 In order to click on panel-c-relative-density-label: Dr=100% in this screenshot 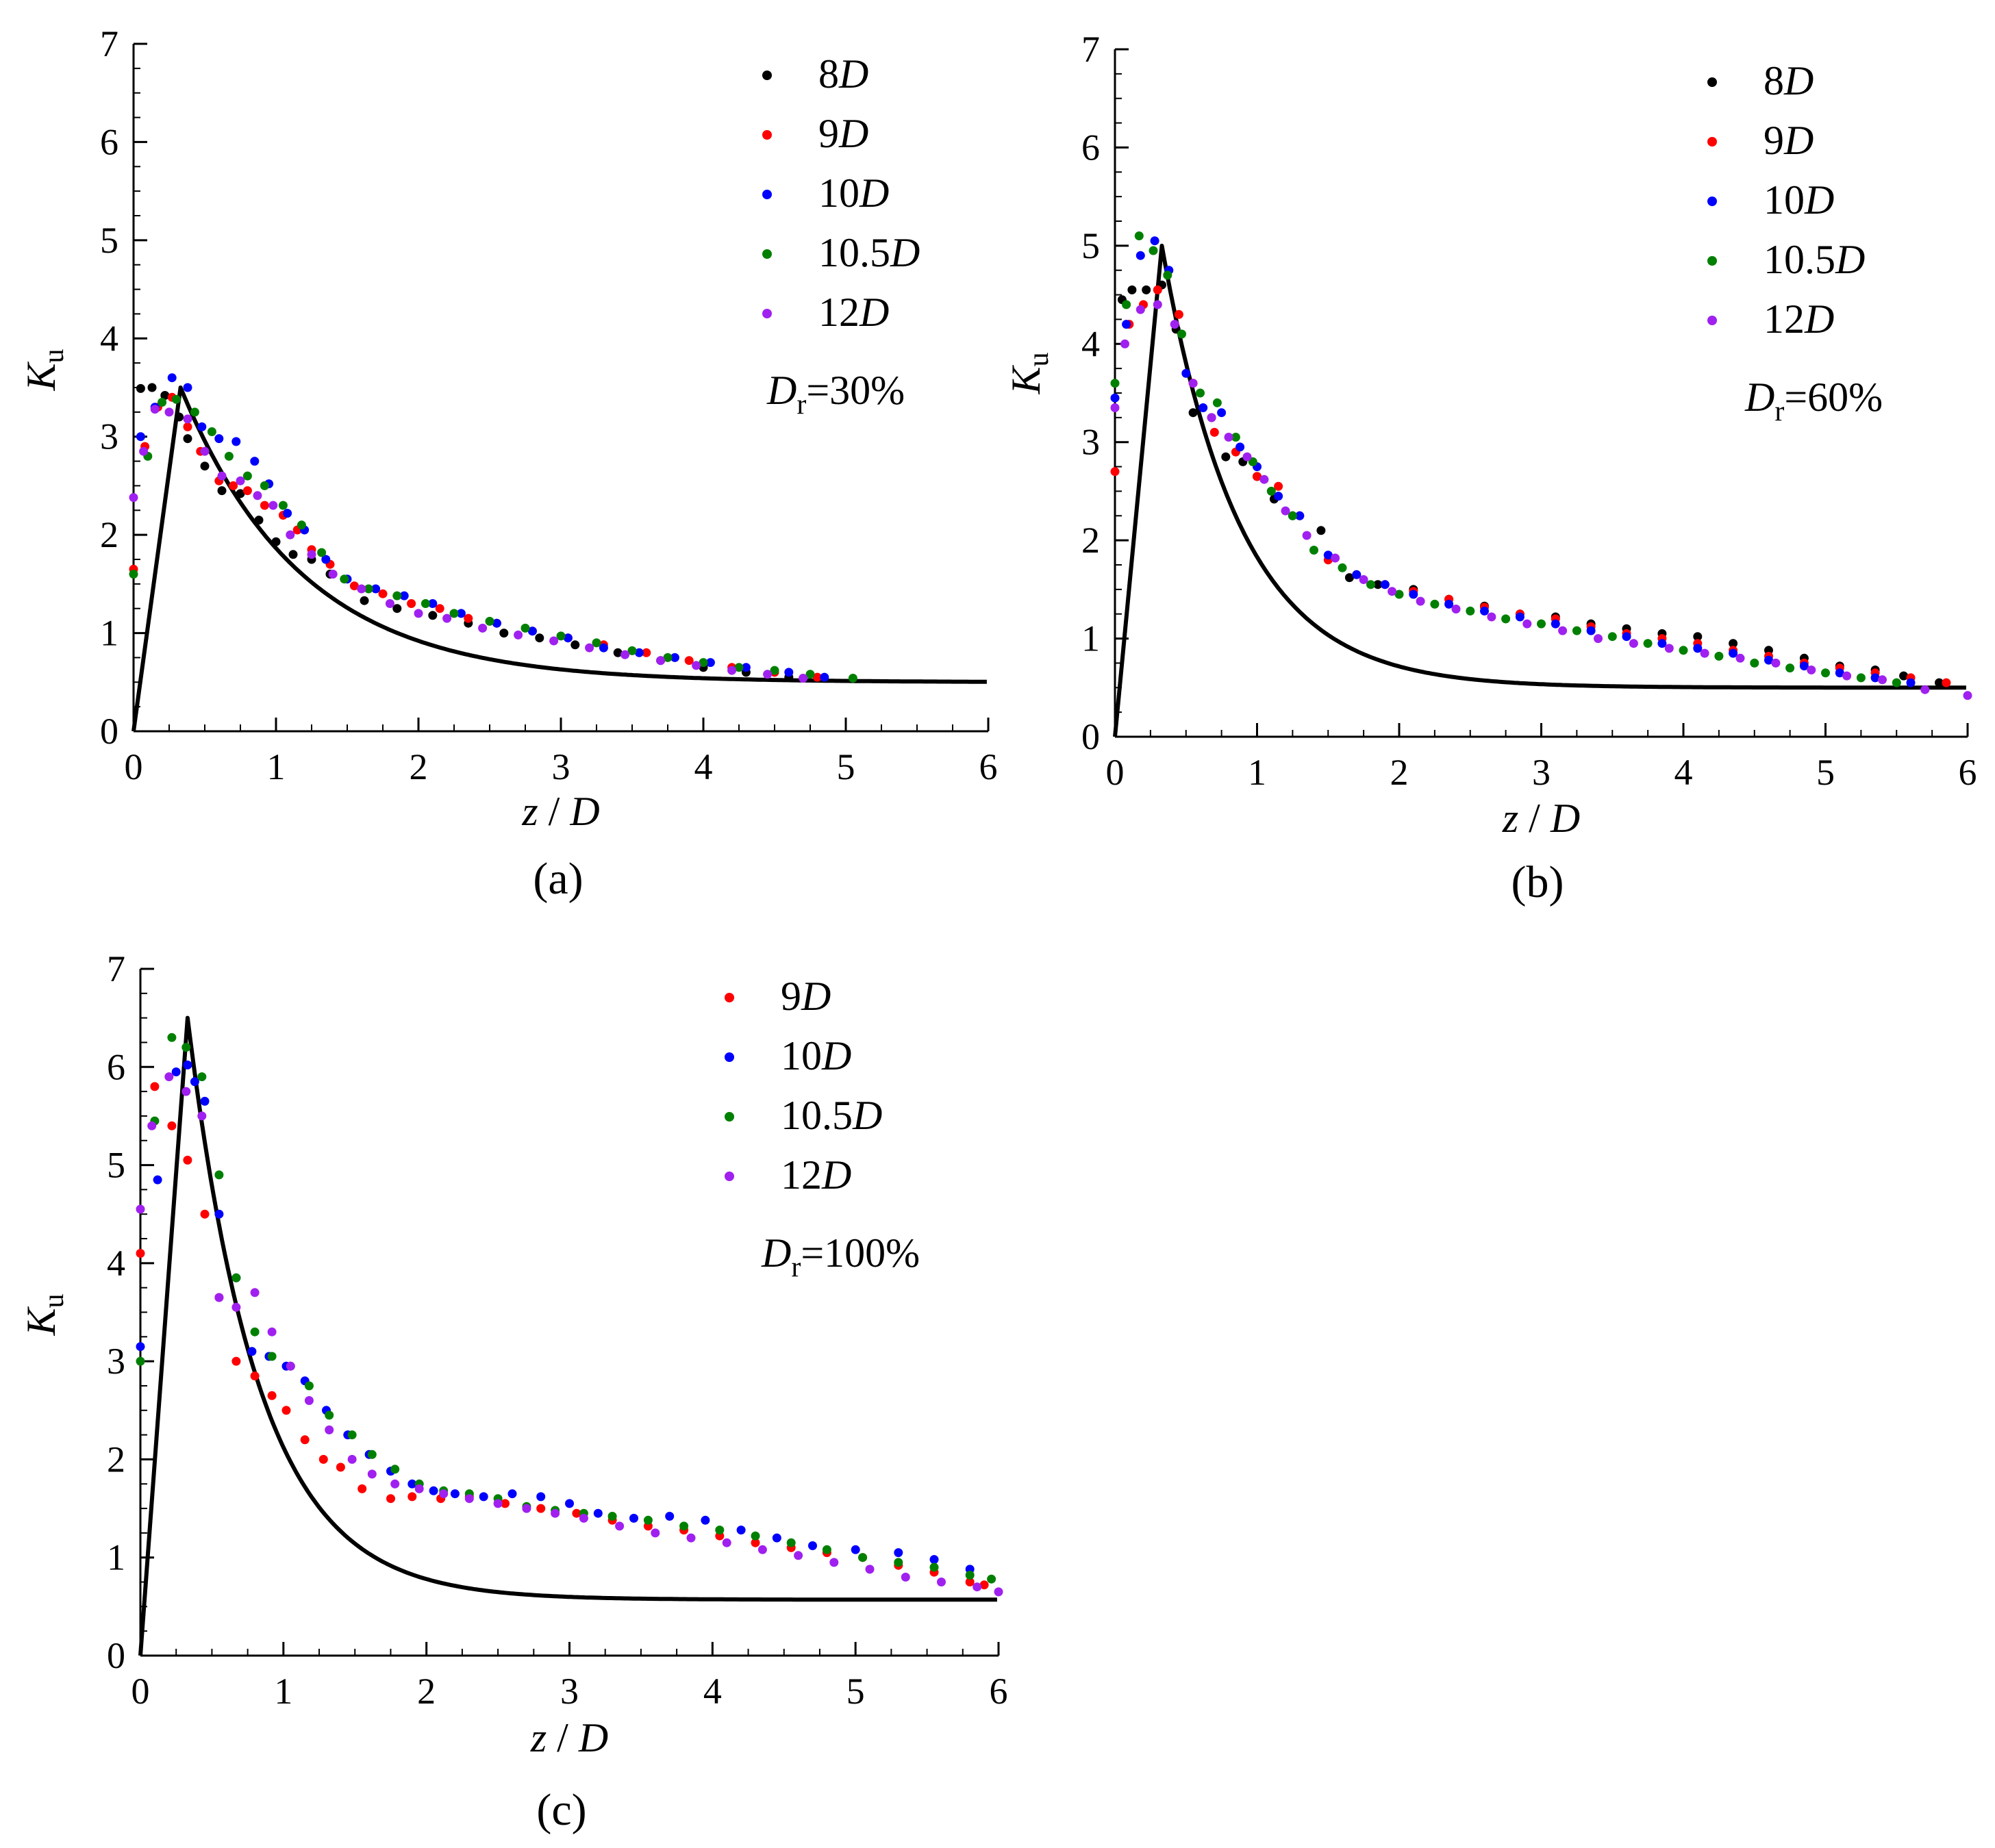, I will do `click(840, 1256)`.